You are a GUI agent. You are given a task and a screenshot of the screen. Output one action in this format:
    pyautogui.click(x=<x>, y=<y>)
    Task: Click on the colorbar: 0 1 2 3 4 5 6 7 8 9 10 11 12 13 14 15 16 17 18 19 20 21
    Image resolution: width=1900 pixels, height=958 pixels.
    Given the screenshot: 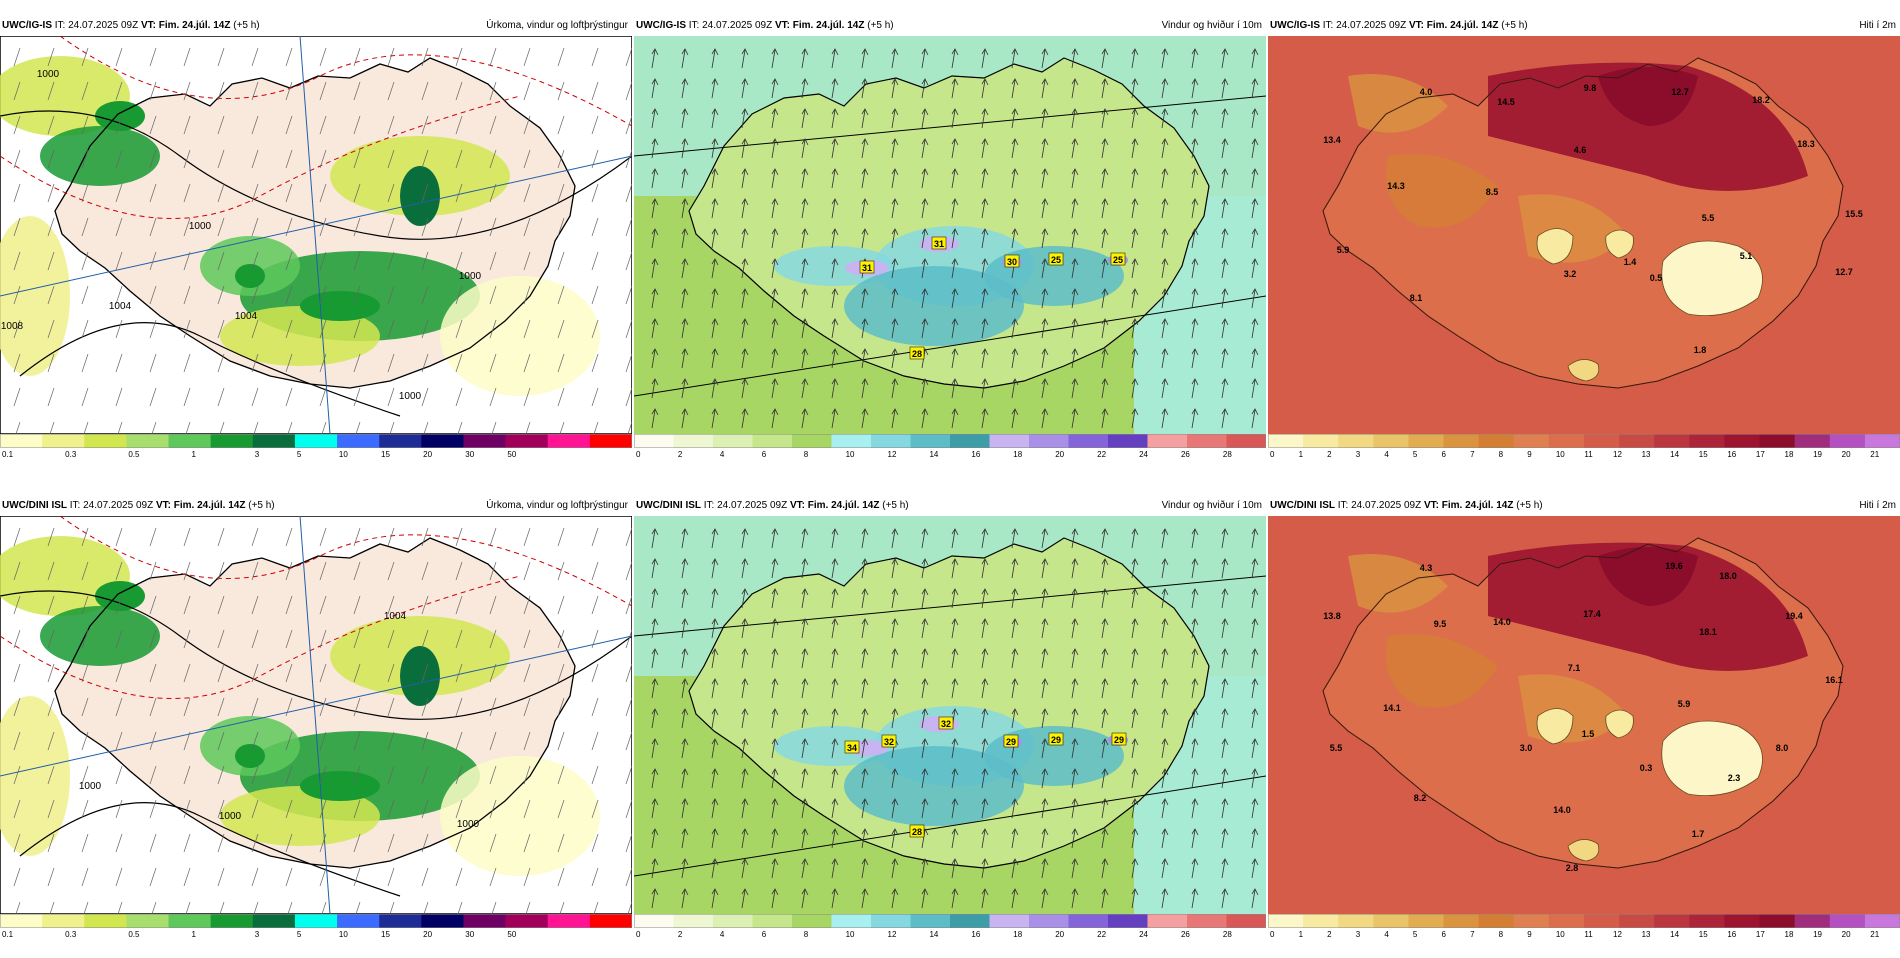 What is the action you would take?
    pyautogui.click(x=1584, y=446)
    